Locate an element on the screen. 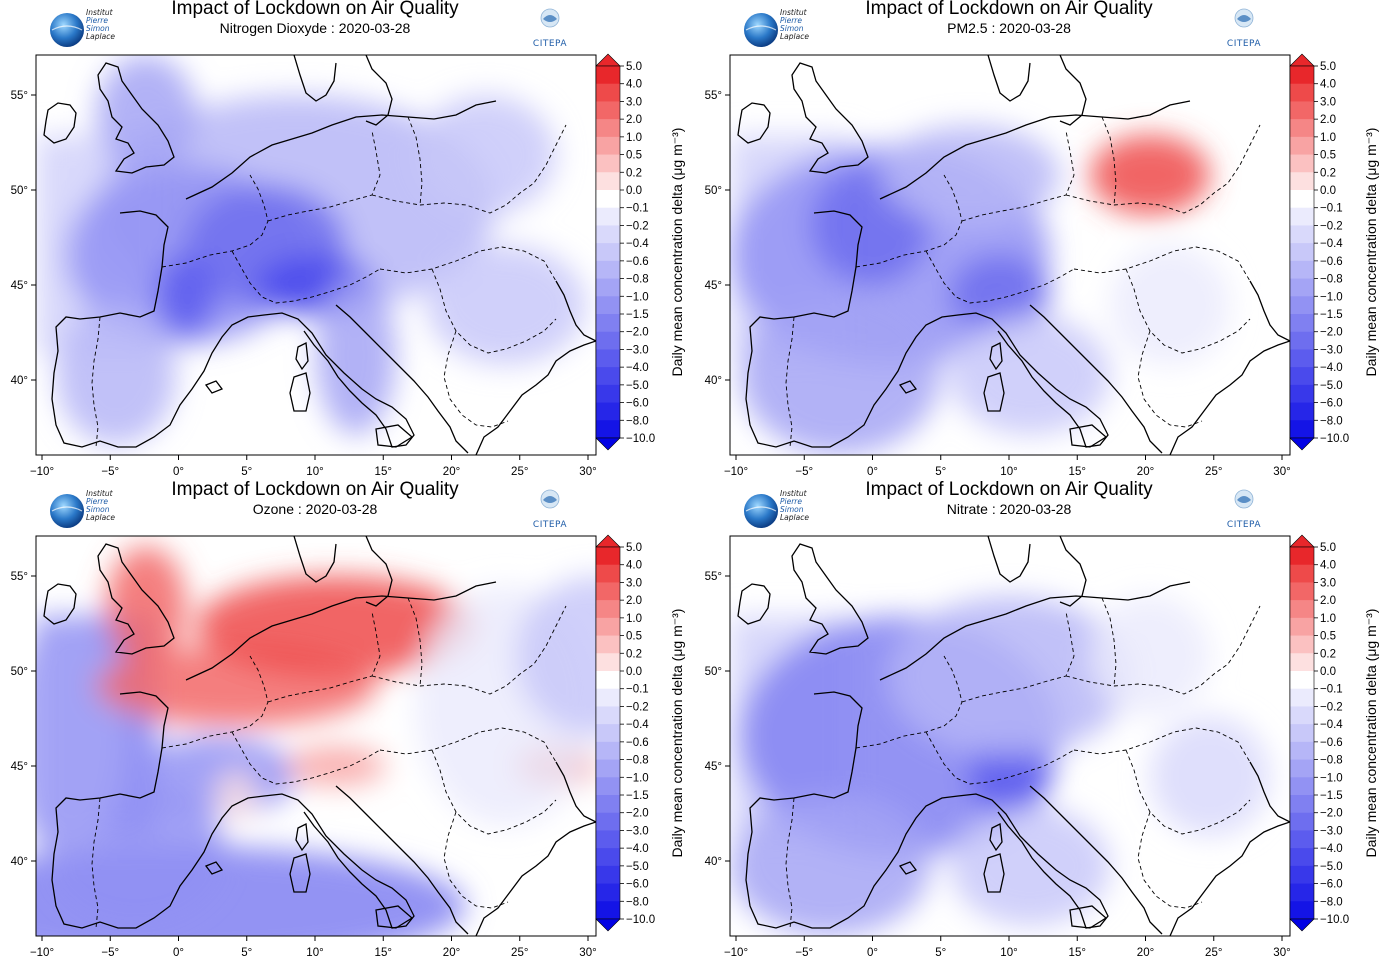  panel-title: Impact of Lockdown on Air Quality is located at coordinates (315, 489).